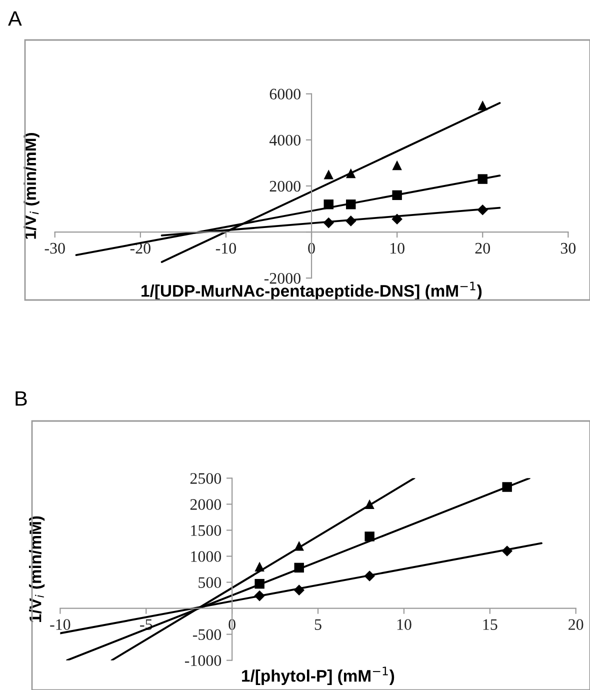 The height and width of the screenshot is (690, 590). Describe the element at coordinates (318, 676) in the screenshot. I see `x-axis-title: 1/[phytol-P] (mM$^{−1}$)` at that location.